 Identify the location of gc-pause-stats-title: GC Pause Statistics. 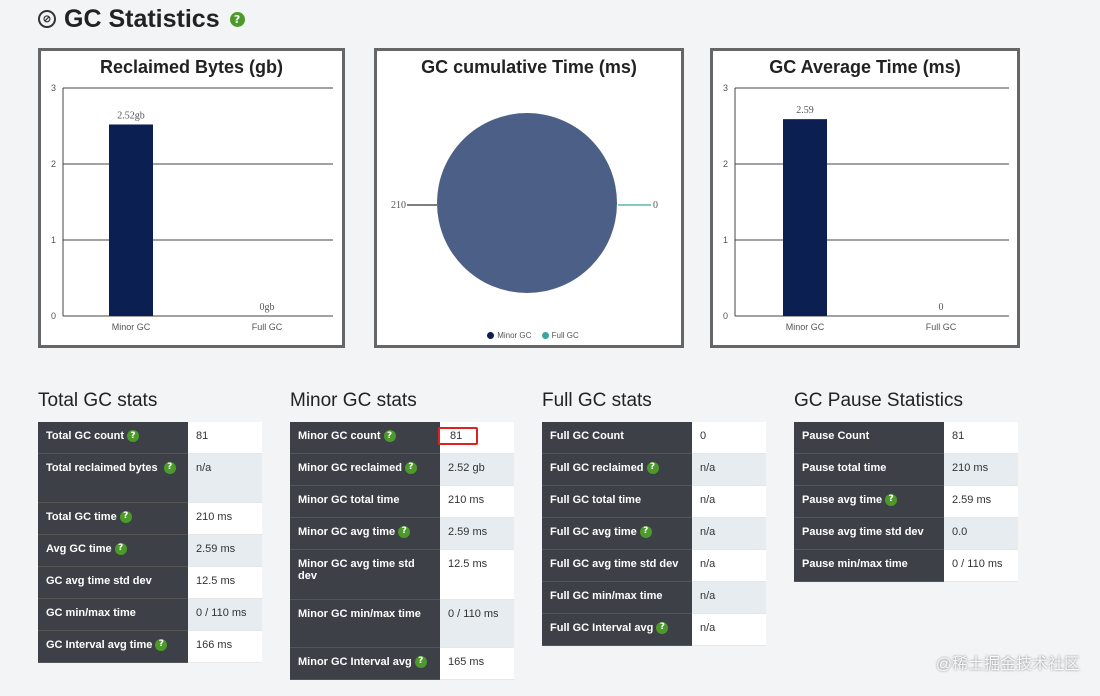
(878, 400).